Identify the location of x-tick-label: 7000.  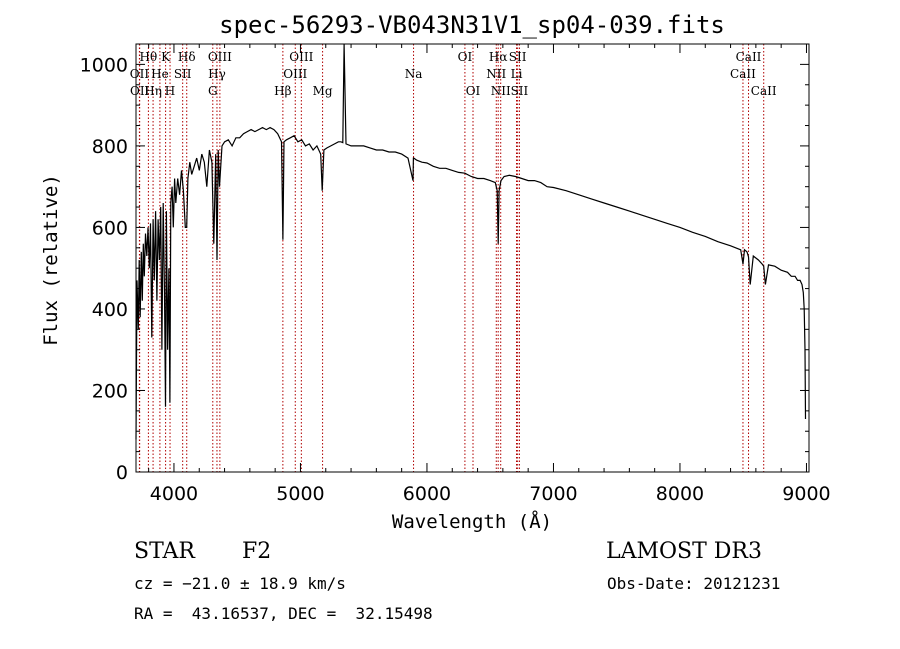
(553, 494).